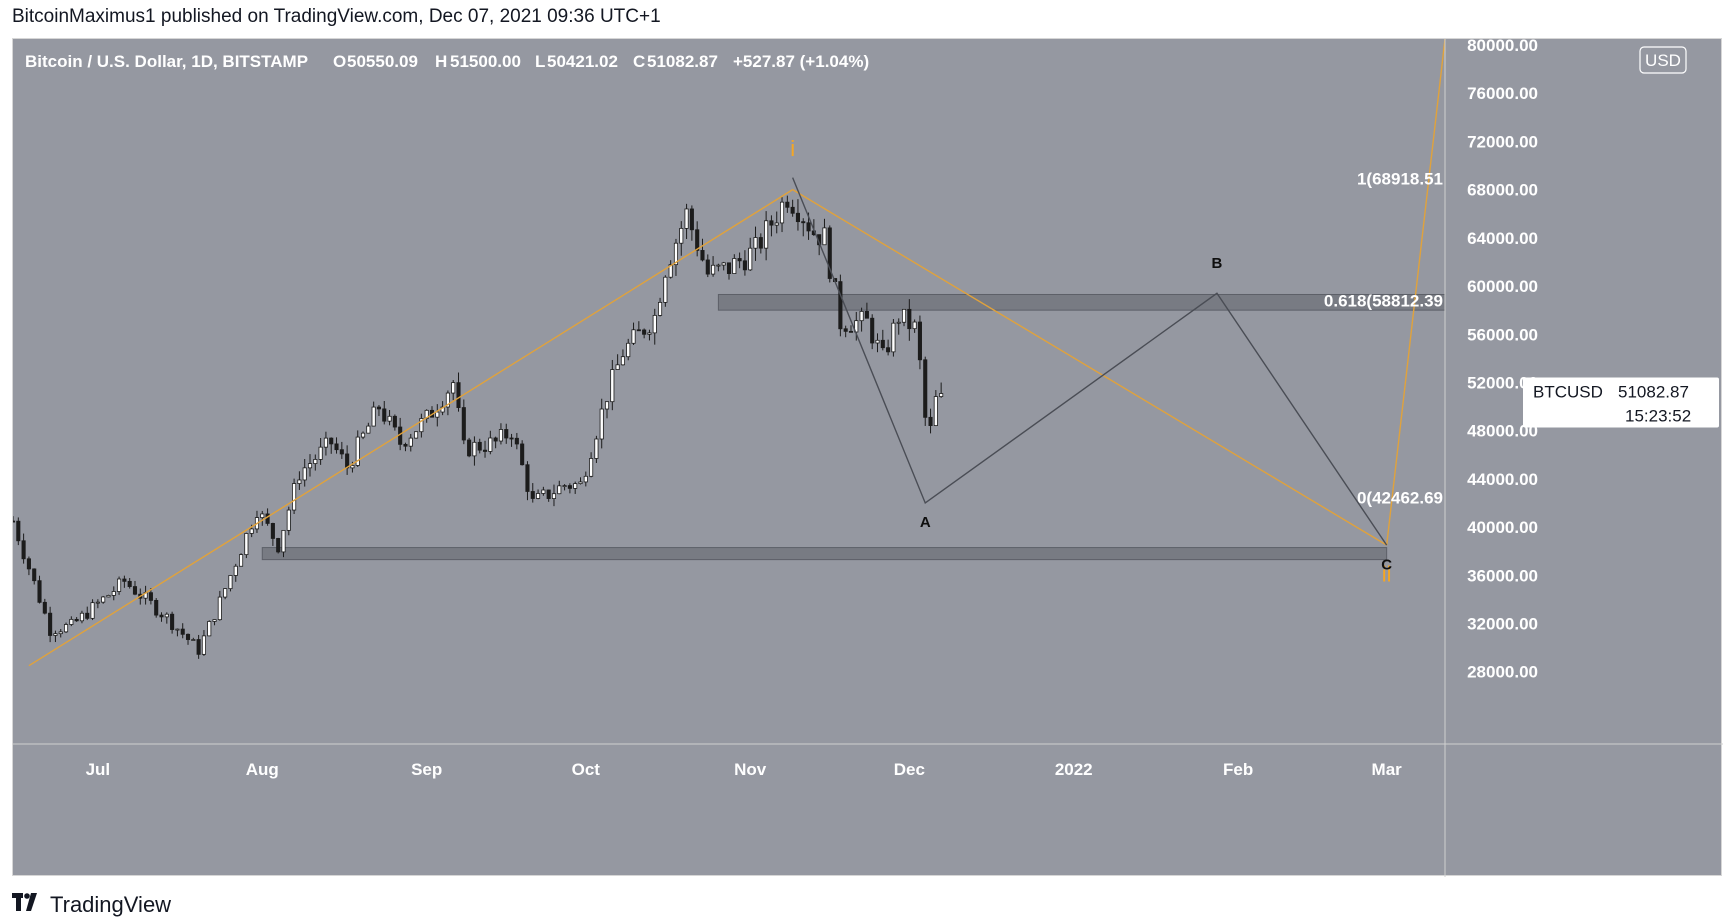 Image resolution: width=1734 pixels, height=923 pixels. I want to click on time-tick-label: Aug, so click(262, 769).